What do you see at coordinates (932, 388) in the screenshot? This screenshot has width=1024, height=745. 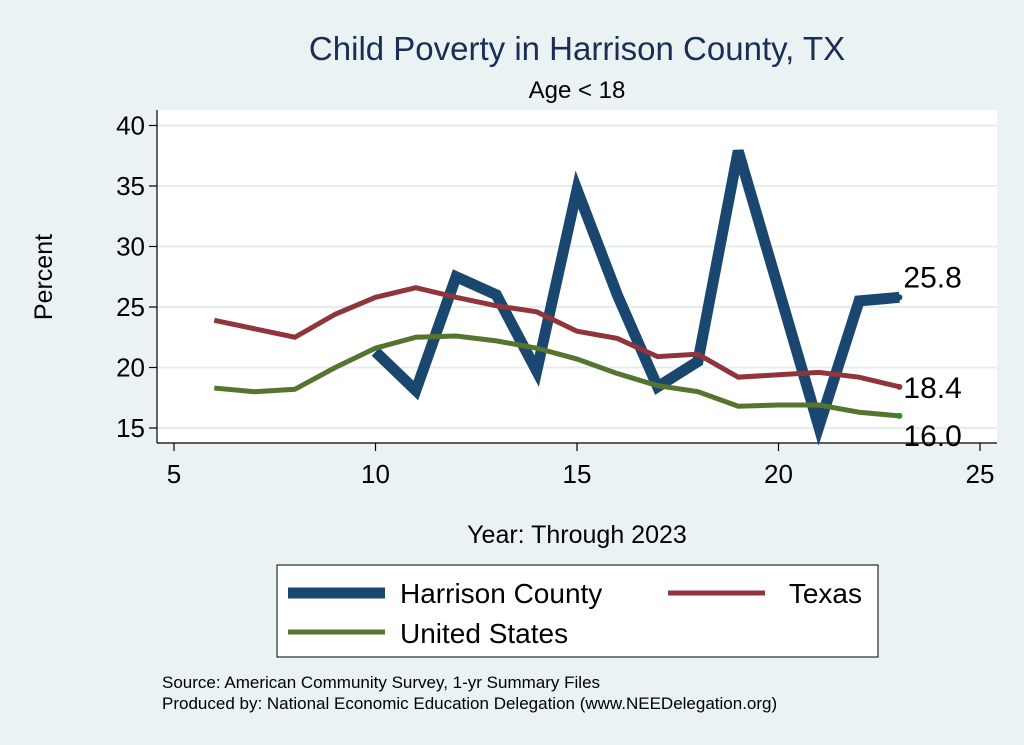 I see `end-value-label: 18.4` at bounding box center [932, 388].